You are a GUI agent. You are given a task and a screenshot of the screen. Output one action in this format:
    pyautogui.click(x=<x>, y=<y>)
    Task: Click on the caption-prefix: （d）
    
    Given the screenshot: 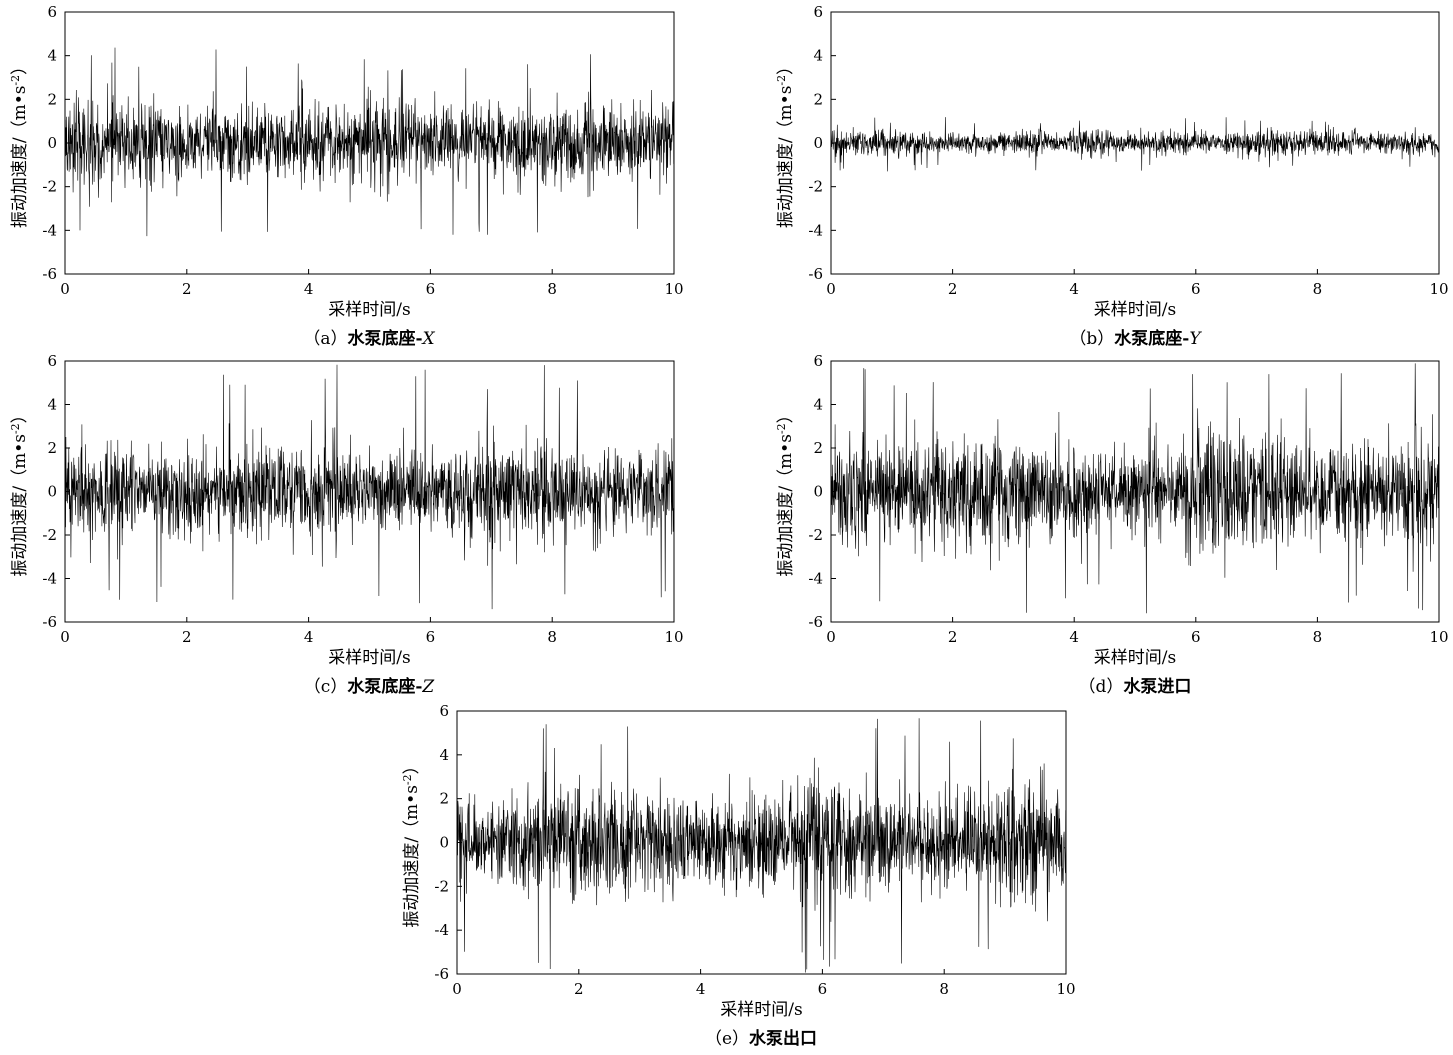 What is the action you would take?
    pyautogui.click(x=1101, y=687)
    